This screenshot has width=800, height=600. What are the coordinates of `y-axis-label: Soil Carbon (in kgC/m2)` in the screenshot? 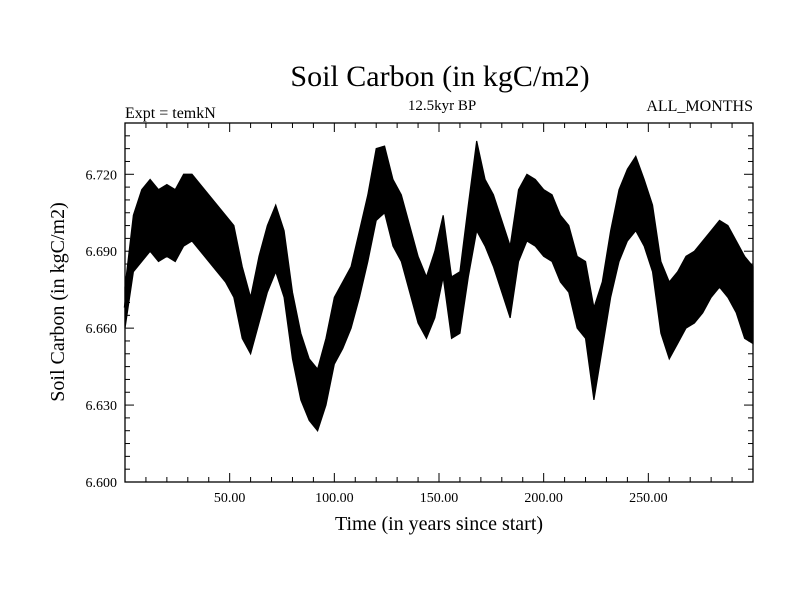 It's located at (58, 301).